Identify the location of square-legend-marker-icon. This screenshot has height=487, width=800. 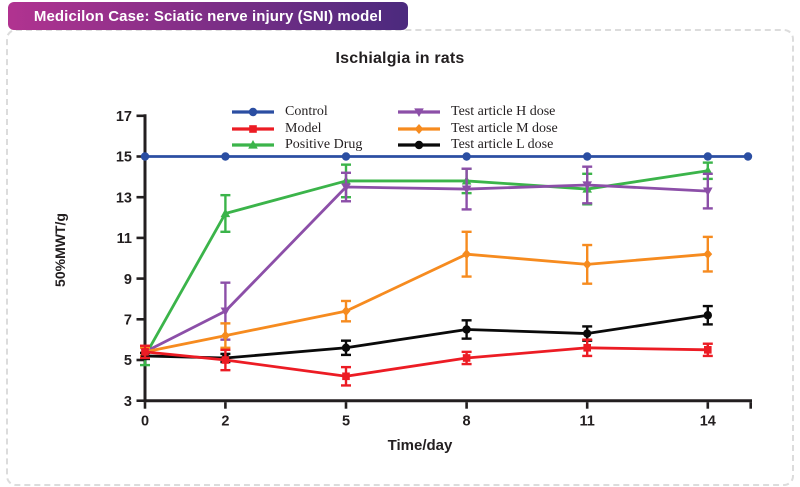
(253, 128).